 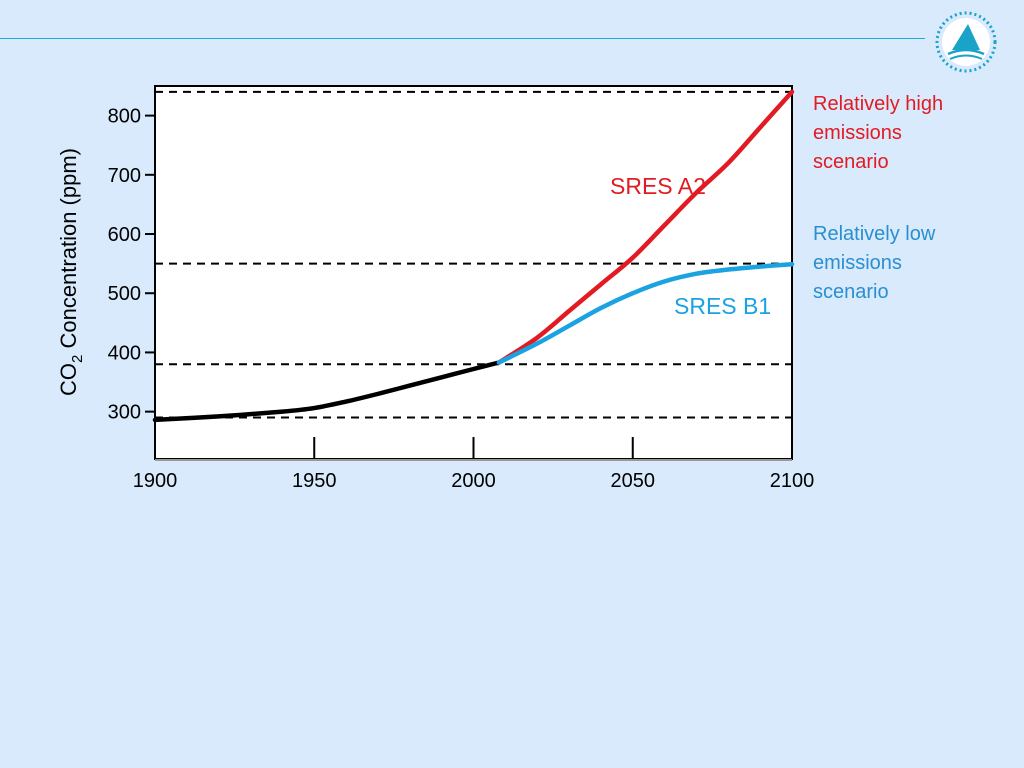 What do you see at coordinates (124, 176) in the screenshot?
I see `y-tick-label-700: 700` at bounding box center [124, 176].